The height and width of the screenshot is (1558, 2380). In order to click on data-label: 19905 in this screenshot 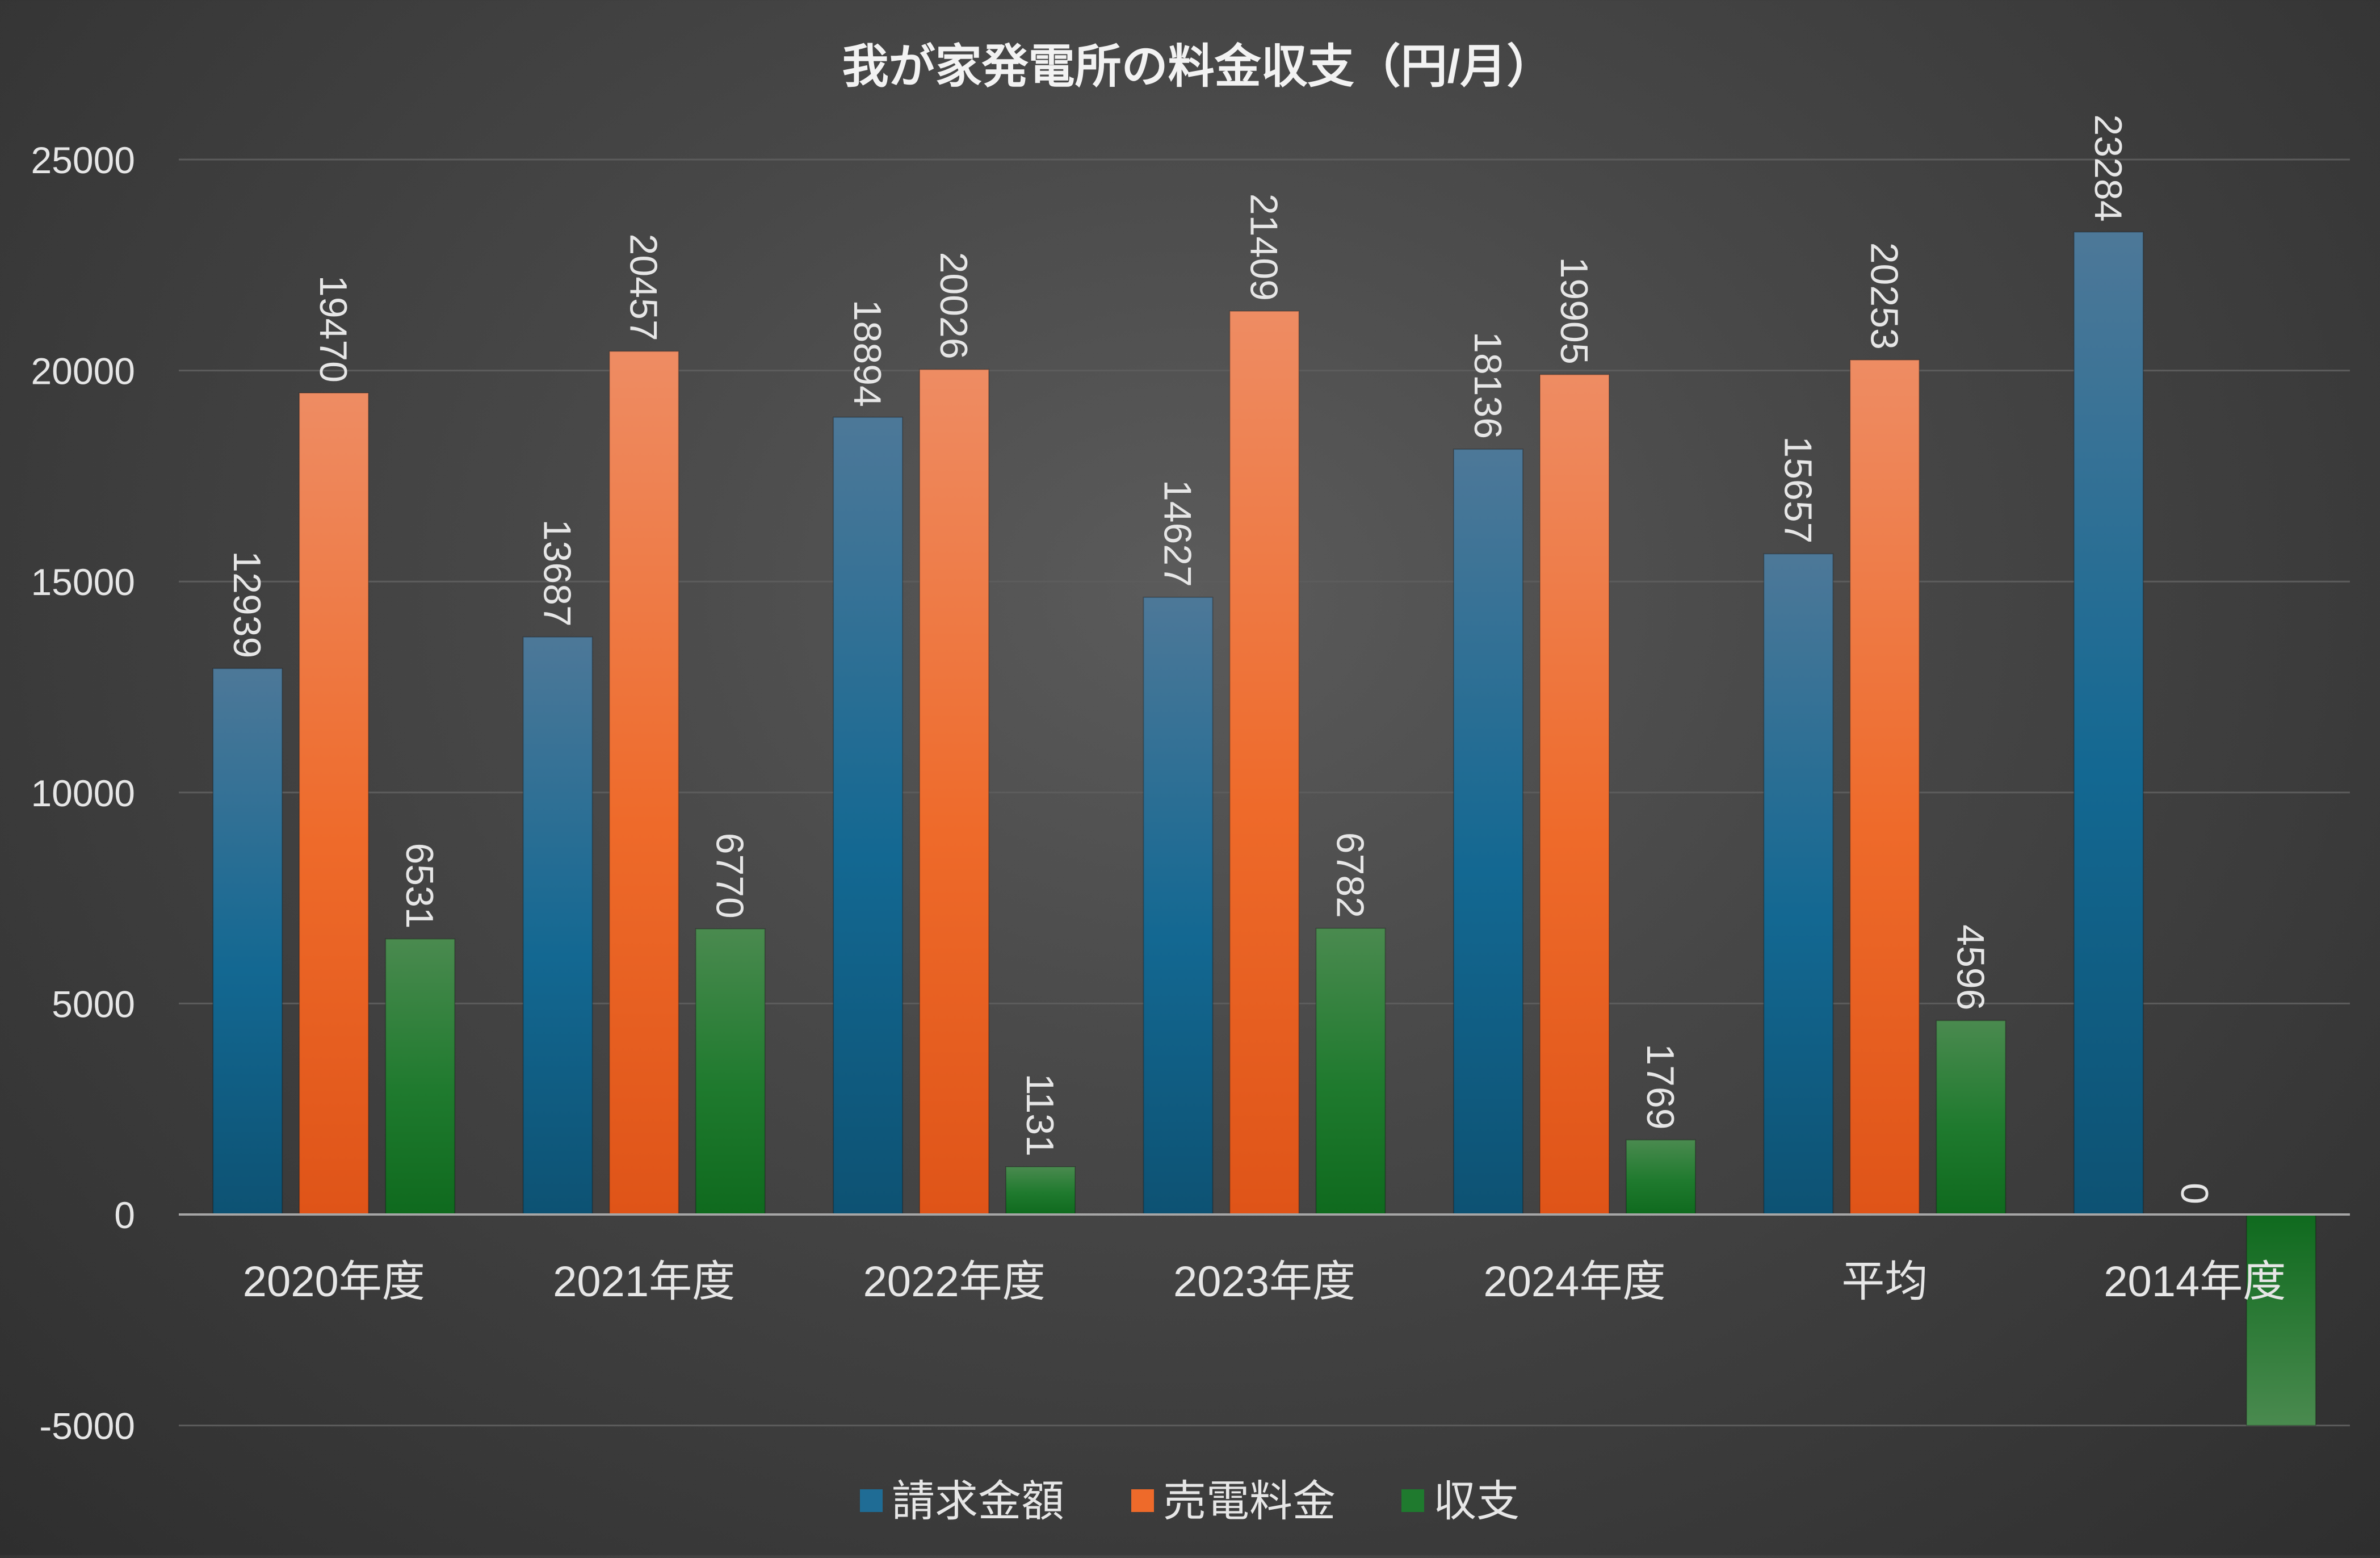, I will do `click(1574, 311)`.